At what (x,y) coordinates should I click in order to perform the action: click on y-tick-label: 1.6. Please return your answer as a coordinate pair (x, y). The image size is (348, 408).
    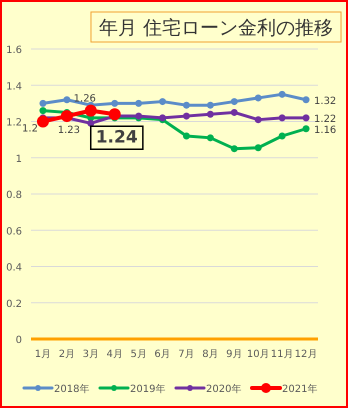
    Looking at the image, I should click on (14, 50).